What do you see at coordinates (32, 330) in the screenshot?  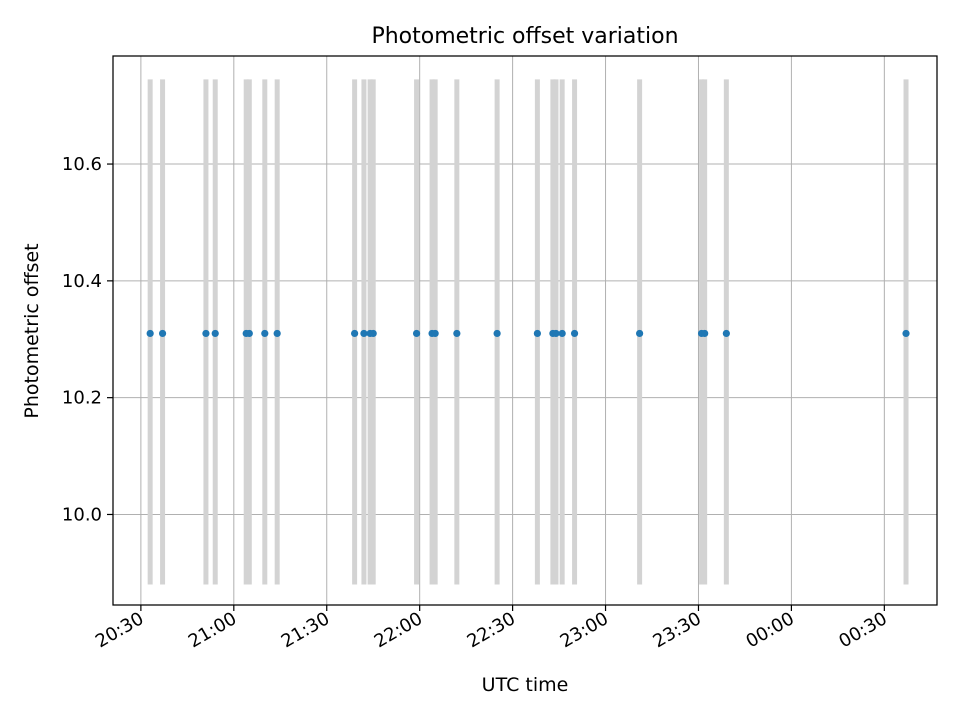 I see `y-axis-label: Photometric offset` at bounding box center [32, 330].